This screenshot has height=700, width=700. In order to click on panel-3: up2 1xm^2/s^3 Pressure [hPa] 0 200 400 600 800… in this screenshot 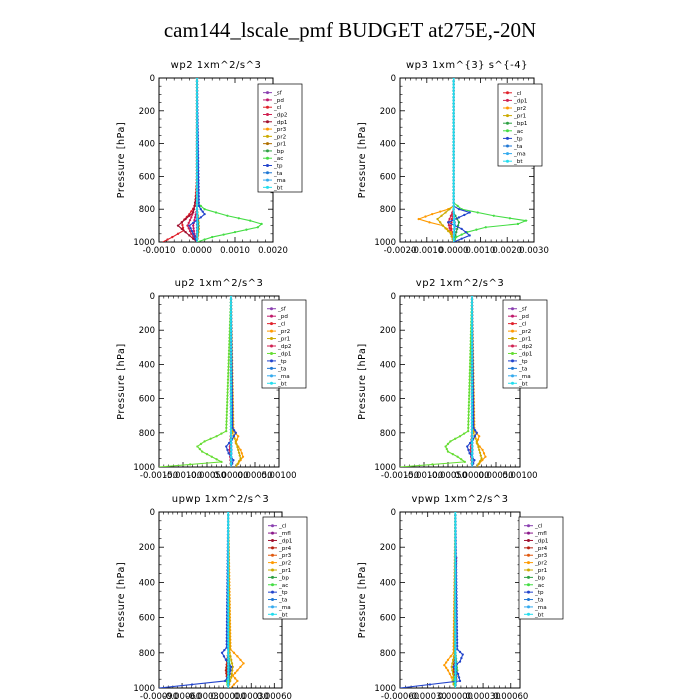, I will do `click(211, 379)`.